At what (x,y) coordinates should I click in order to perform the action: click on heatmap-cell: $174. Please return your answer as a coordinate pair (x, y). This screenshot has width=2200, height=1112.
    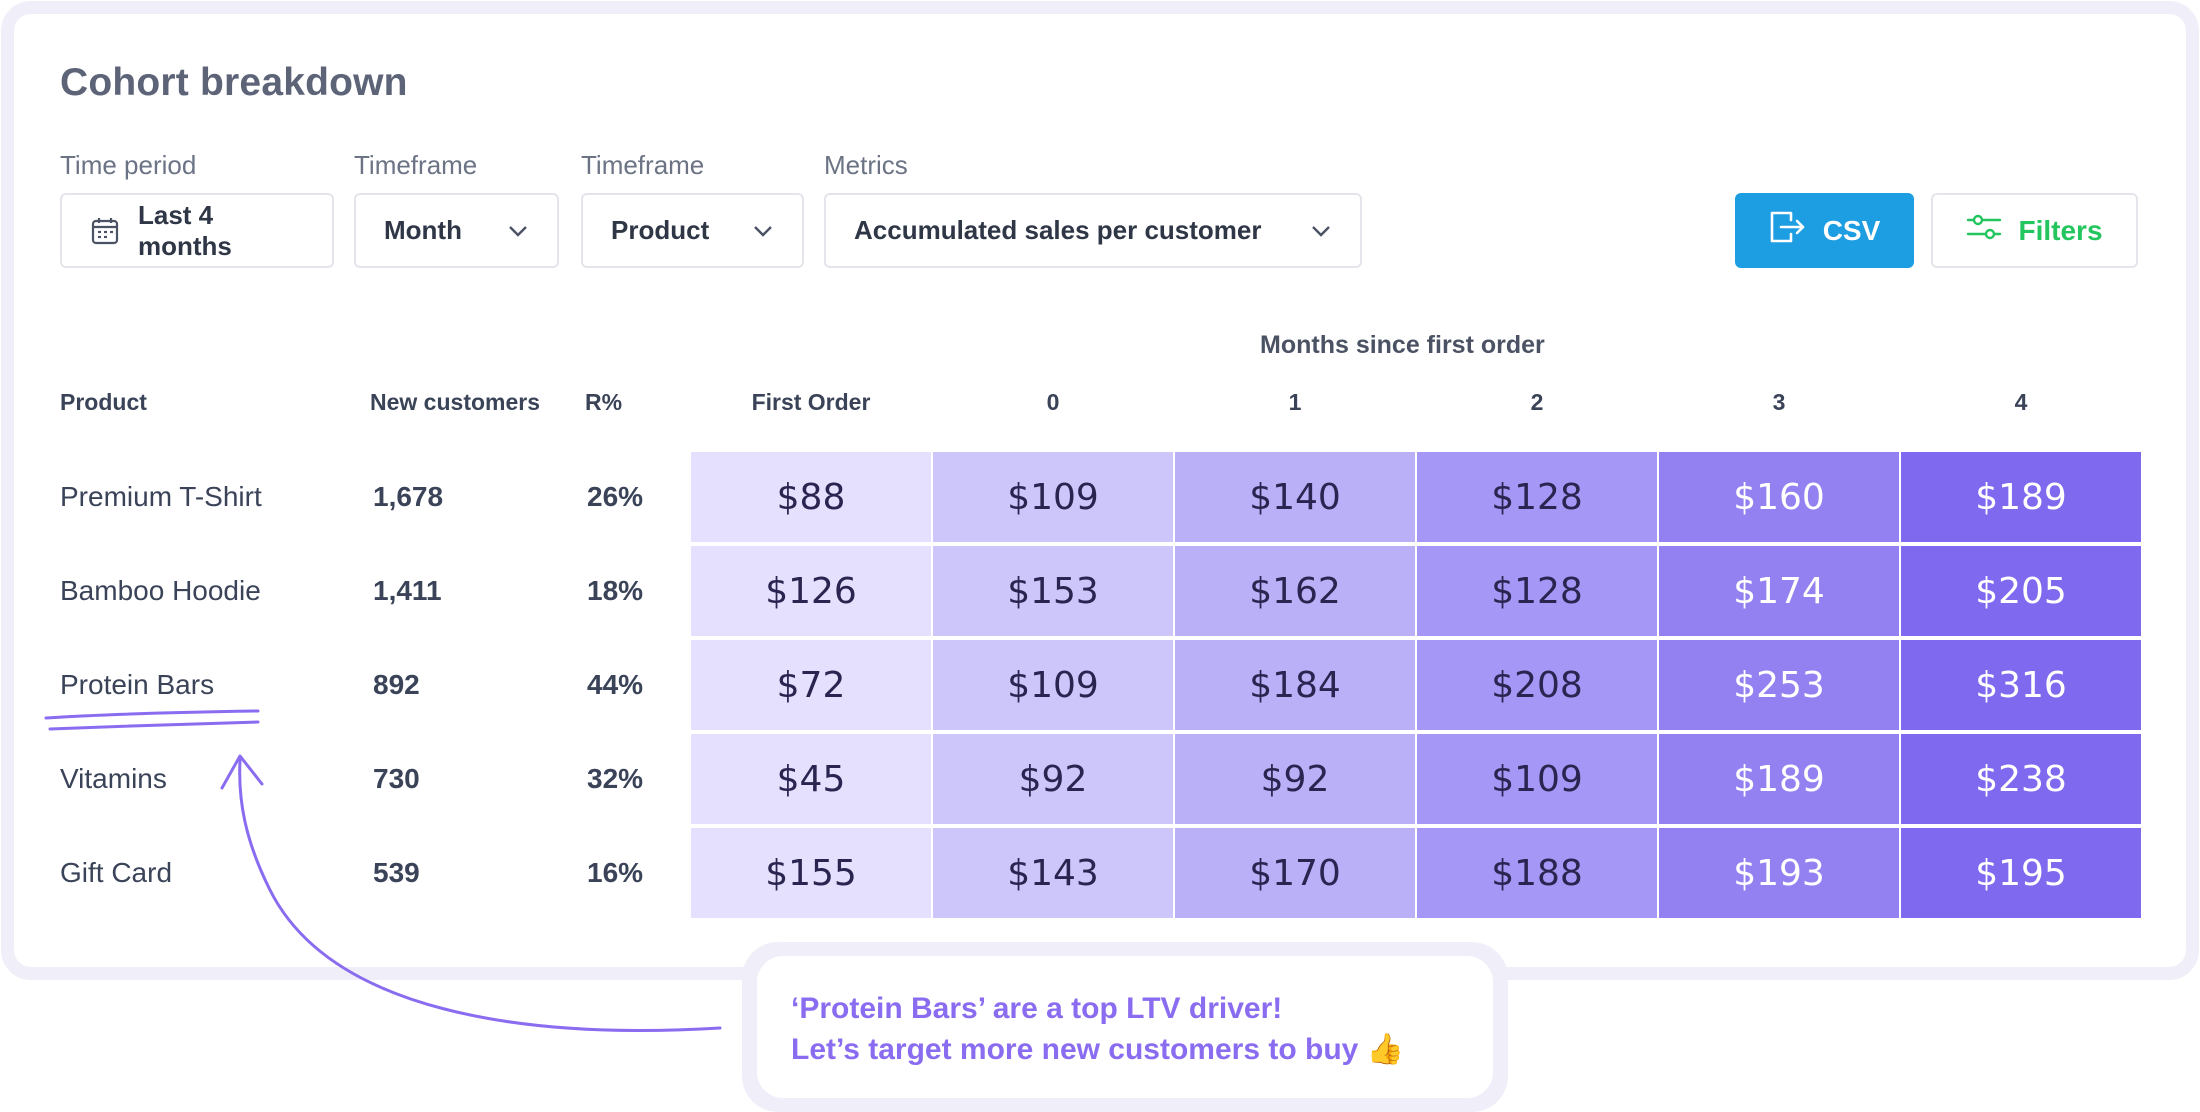
    Looking at the image, I should click on (1779, 591).